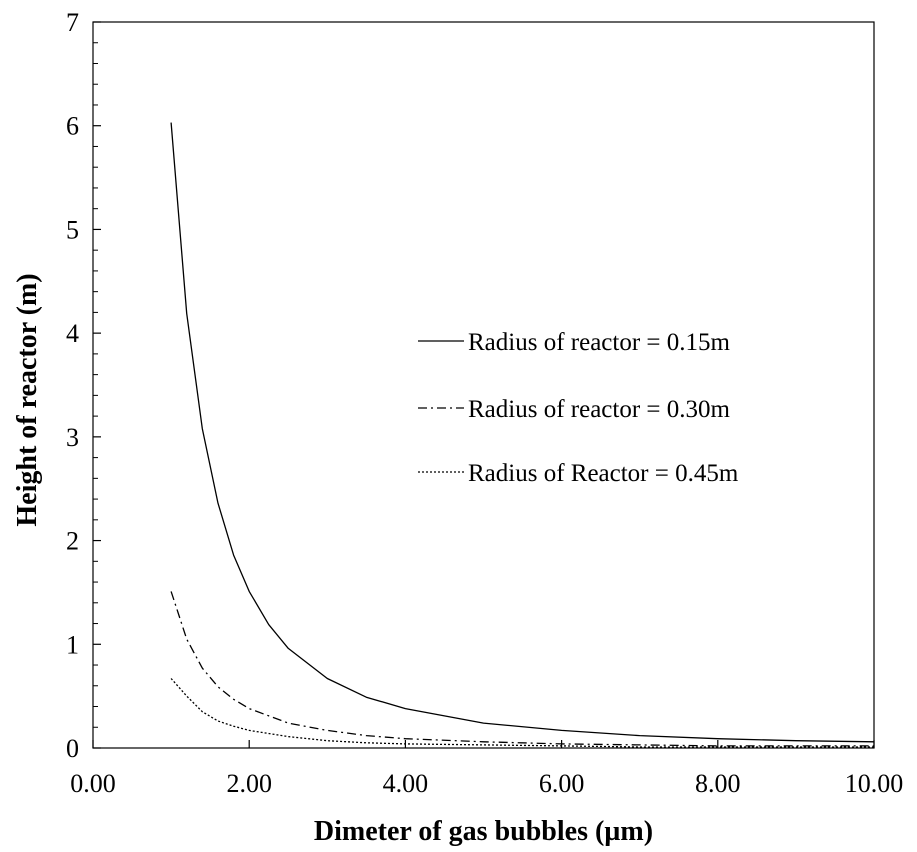 Image resolution: width=917 pixels, height=852 pixels. What do you see at coordinates (72, 333) in the screenshot?
I see `y-tick-label: 4` at bounding box center [72, 333].